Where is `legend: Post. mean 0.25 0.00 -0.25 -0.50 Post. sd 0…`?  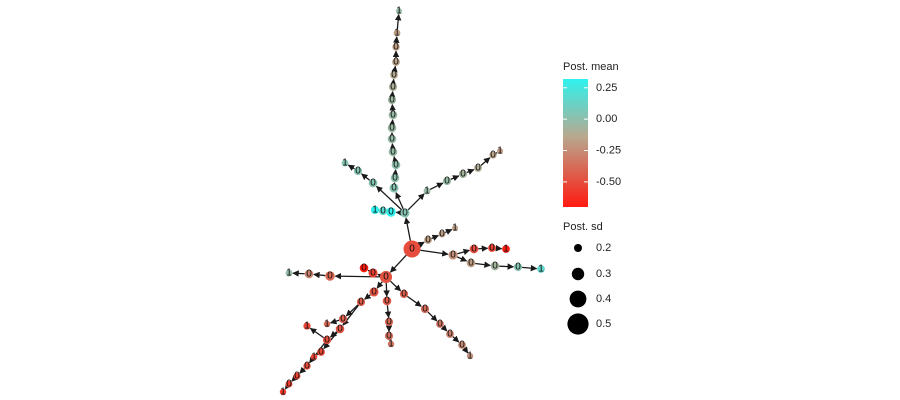
legend: Post. mean 0.25 0.00 -0.25 -0.50 Post. sd 0… is located at coordinates (592, 198).